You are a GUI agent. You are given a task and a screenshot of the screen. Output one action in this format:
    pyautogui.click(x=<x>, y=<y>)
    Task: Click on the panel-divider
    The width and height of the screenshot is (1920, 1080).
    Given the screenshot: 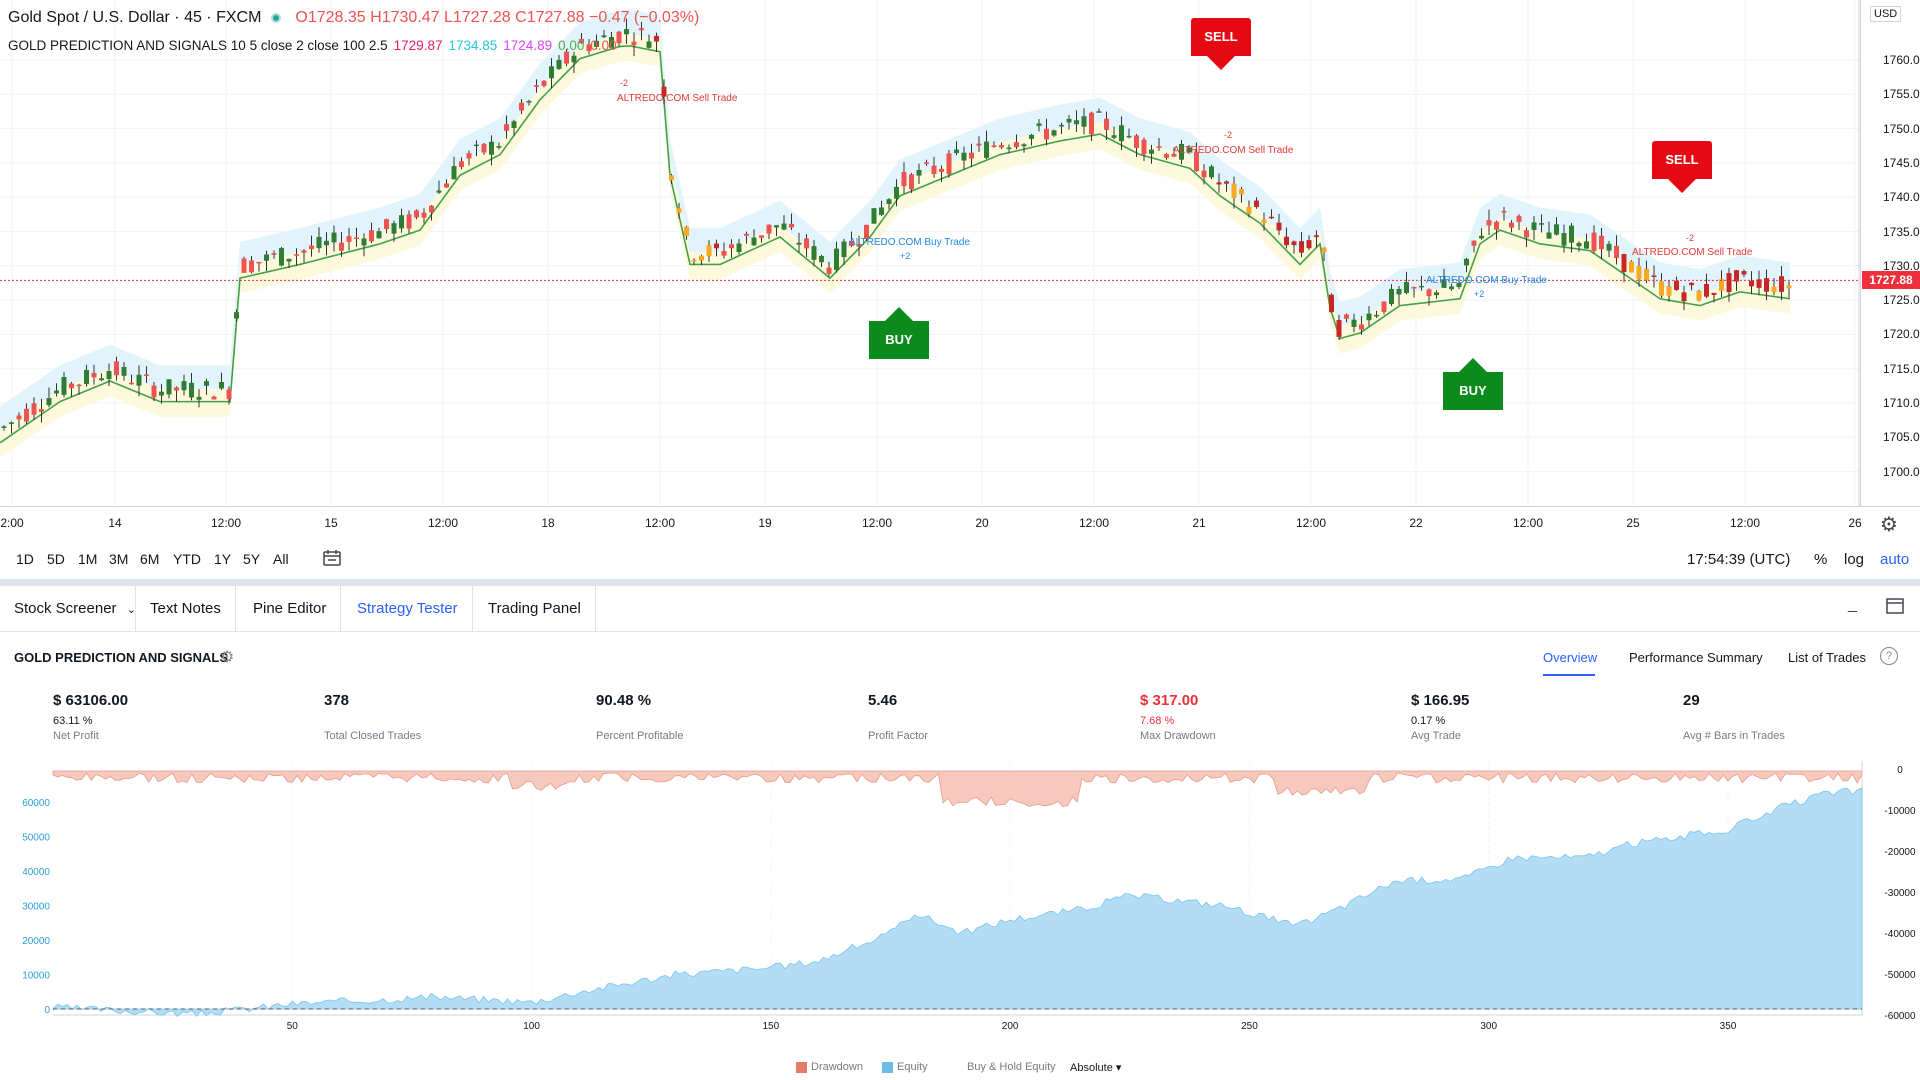 What is the action you would take?
    pyautogui.click(x=960, y=583)
    